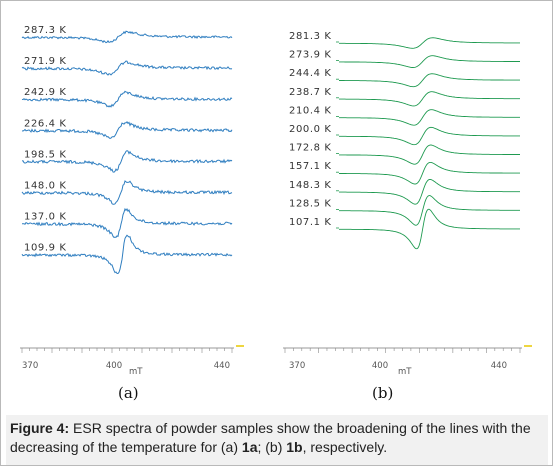  What do you see at coordinates (310, 73) in the screenshot?
I see `series-label-b-3: 244.4 K` at bounding box center [310, 73].